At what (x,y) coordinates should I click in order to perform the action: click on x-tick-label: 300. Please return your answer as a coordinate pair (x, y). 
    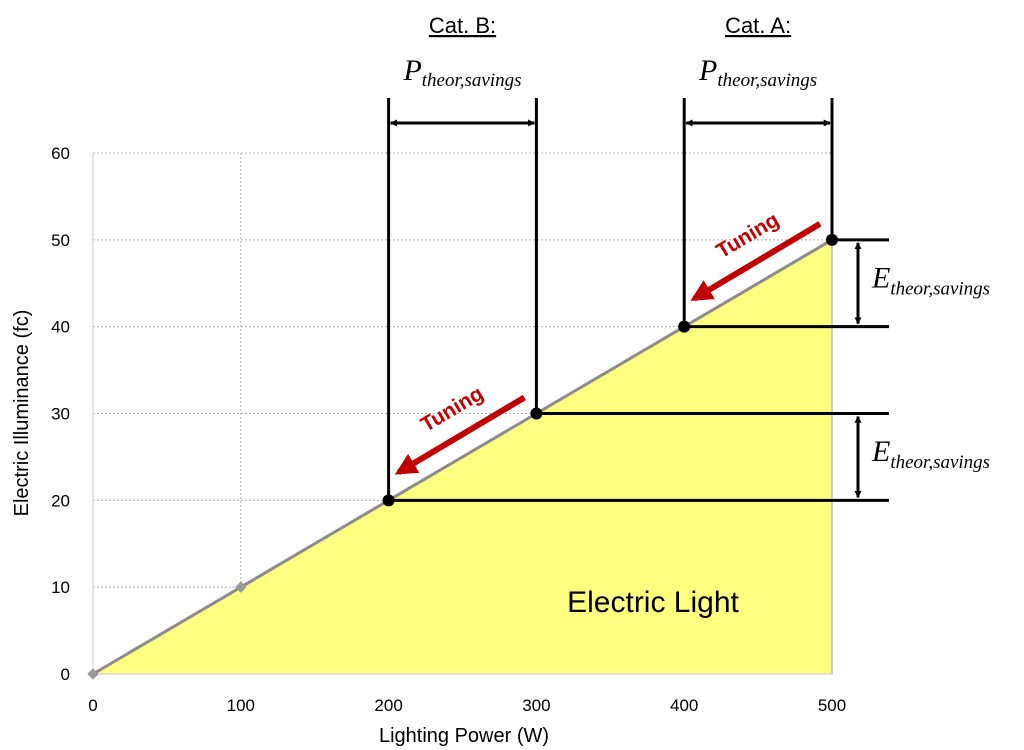
    Looking at the image, I should click on (536, 705).